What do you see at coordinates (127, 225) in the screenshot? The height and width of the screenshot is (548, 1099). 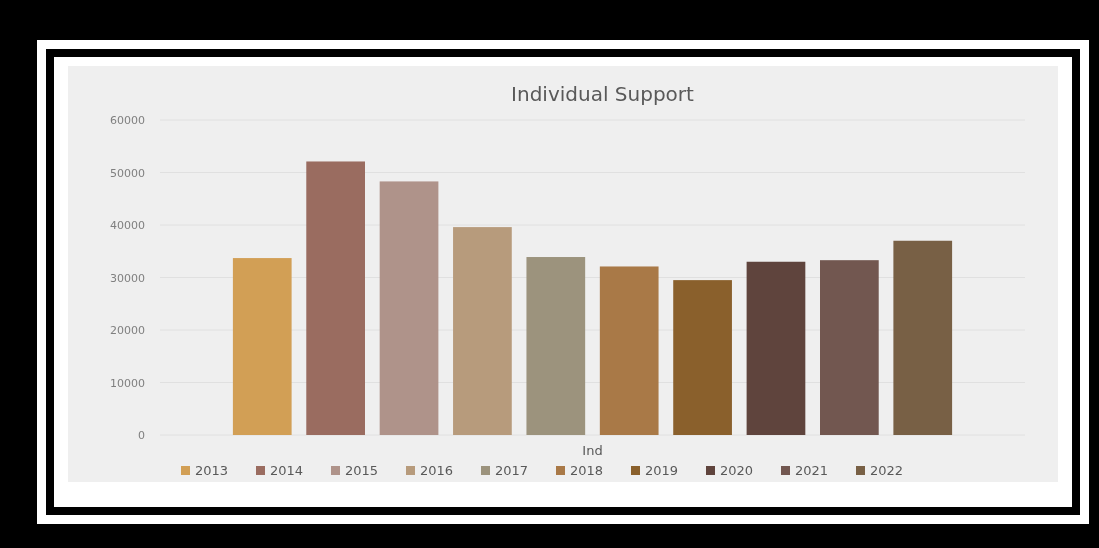 I see `y-tick-label: 40000` at bounding box center [127, 225].